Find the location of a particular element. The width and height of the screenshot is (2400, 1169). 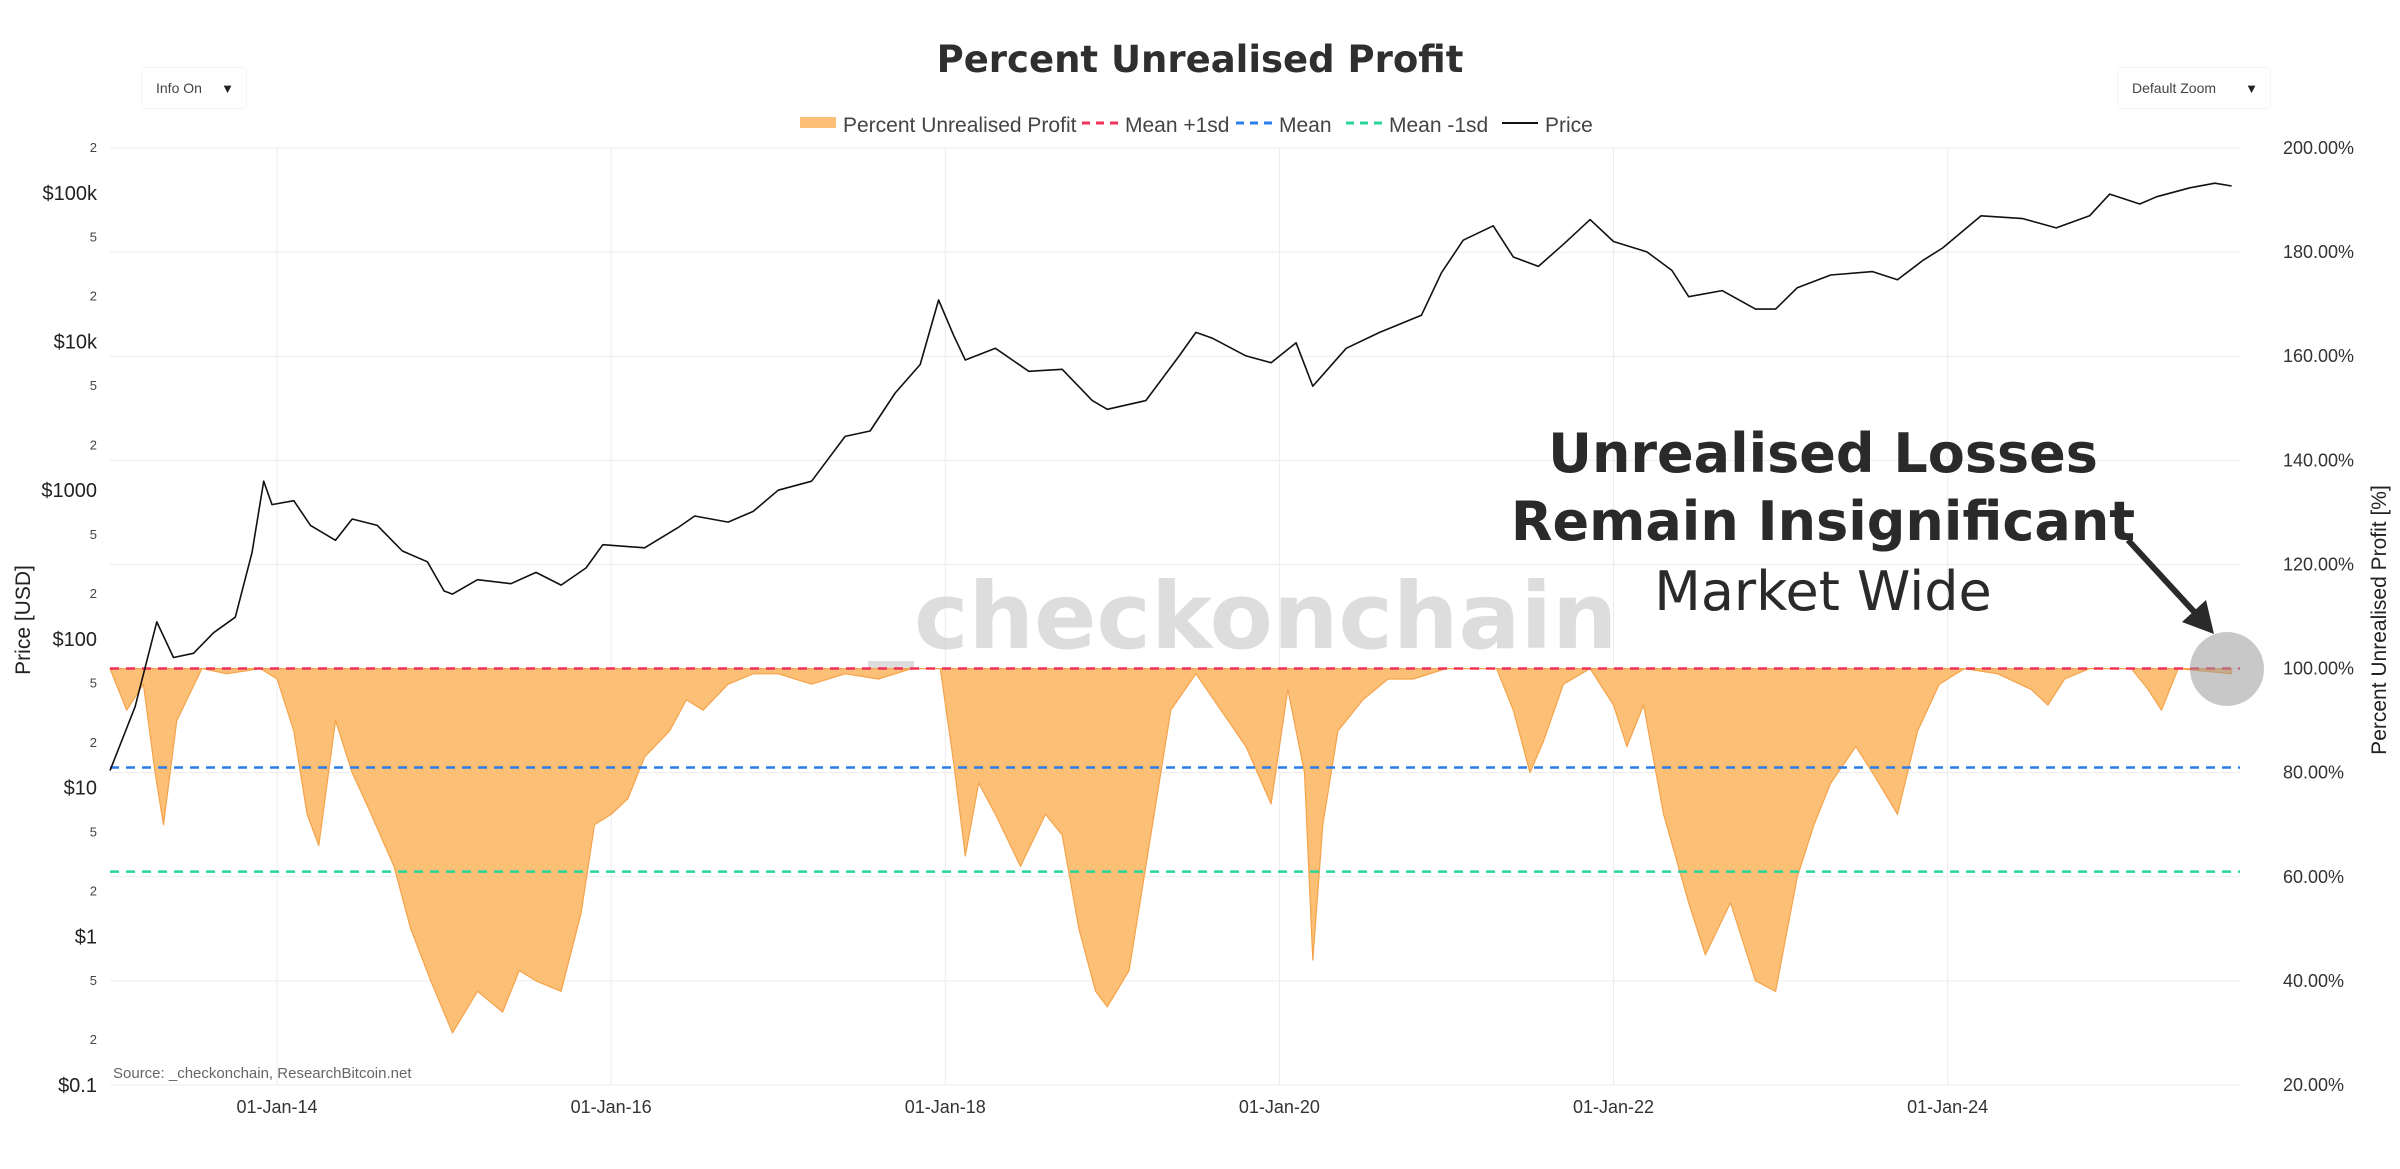

annotation-line-3: Market Wide is located at coordinates (1823, 591).